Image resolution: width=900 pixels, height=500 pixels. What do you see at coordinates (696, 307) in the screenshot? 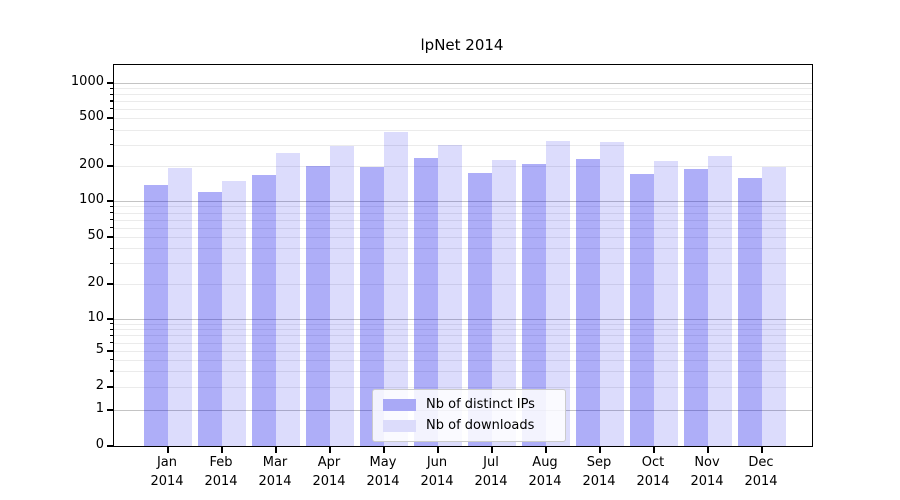
I see `bar-distinct-ips-nov` at bounding box center [696, 307].